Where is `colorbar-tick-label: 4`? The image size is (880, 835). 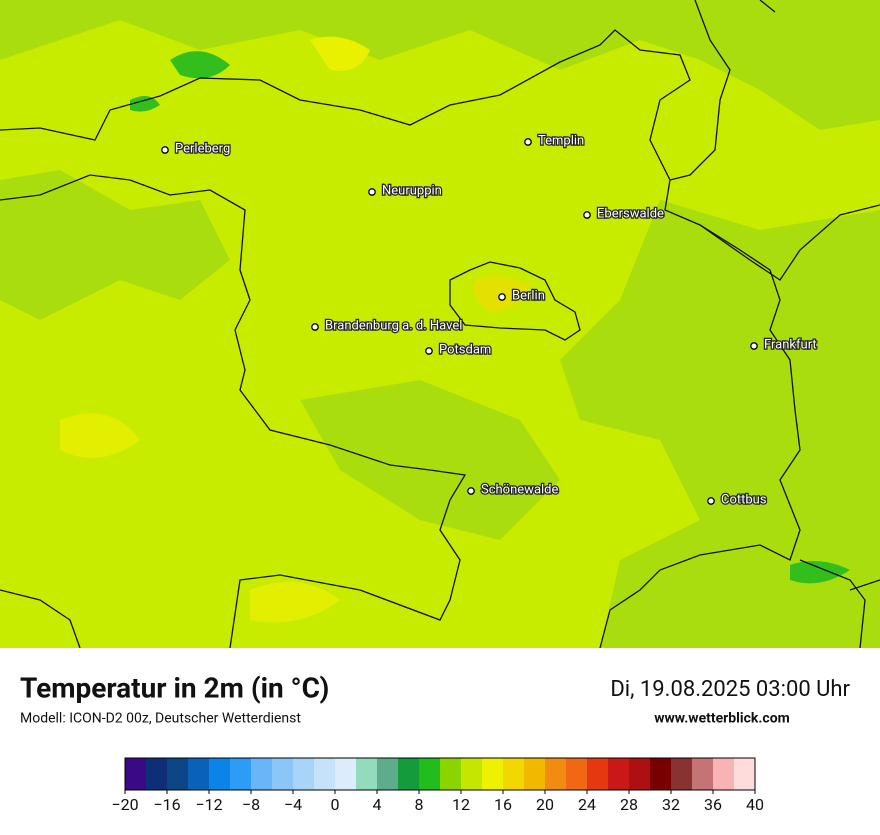 colorbar-tick-label: 4 is located at coordinates (377, 804).